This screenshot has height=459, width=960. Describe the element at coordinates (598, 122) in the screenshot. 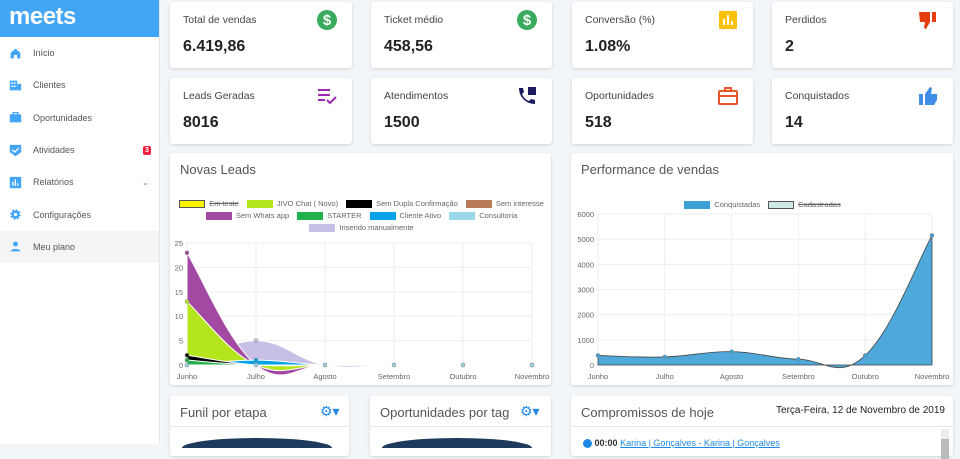

I see `kpi-value: 518` at that location.